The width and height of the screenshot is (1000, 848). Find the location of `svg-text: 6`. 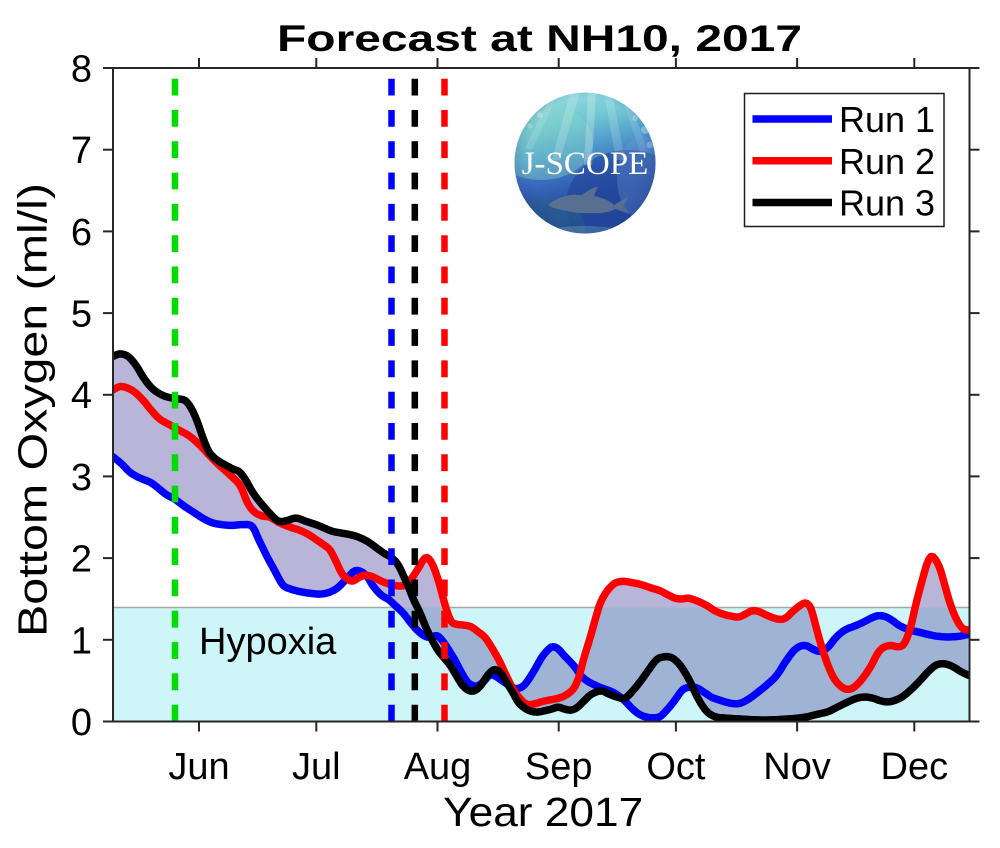

svg-text: 6 is located at coordinates (81, 233).